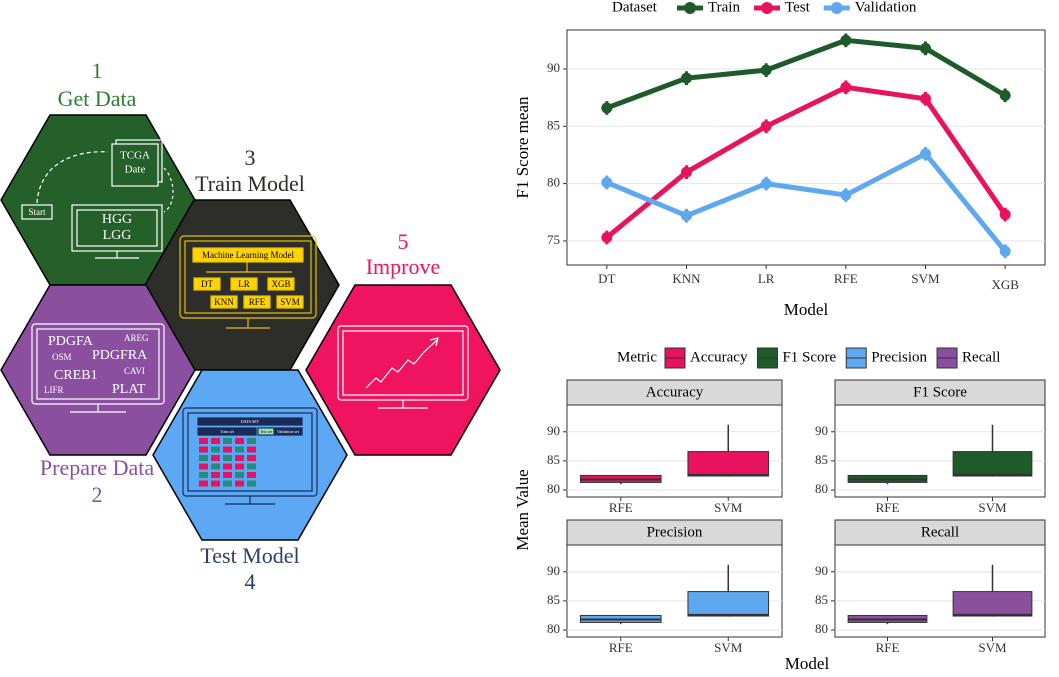 The width and height of the screenshot is (1059, 677). Describe the element at coordinates (686, 278) in the screenshot. I see `x-tick-label: KNN` at that location.